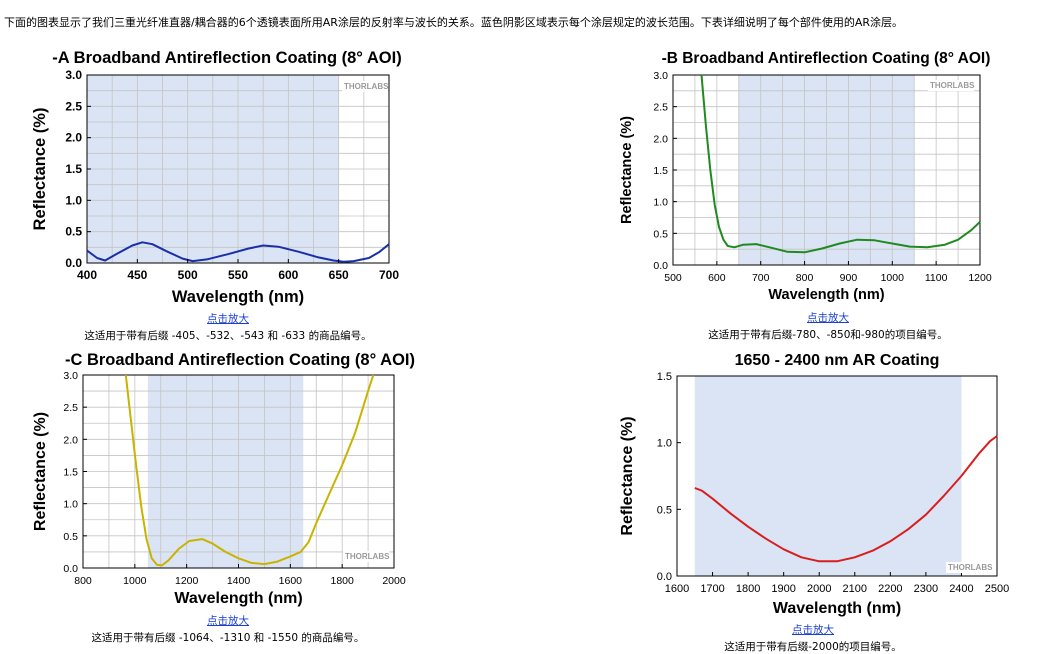 This screenshot has height=654, width=1042. Describe the element at coordinates (890, 589) in the screenshot. I see `x-tick-label: 2200` at that location.